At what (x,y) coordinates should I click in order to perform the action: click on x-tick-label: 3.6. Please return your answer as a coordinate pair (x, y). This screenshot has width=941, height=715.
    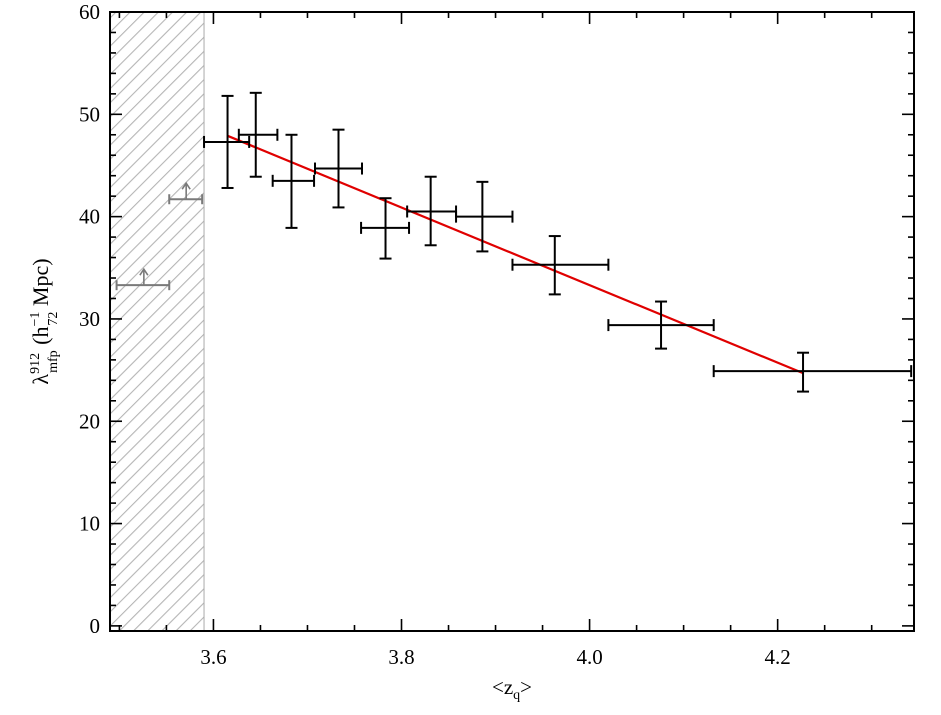
    Looking at the image, I should click on (213, 657).